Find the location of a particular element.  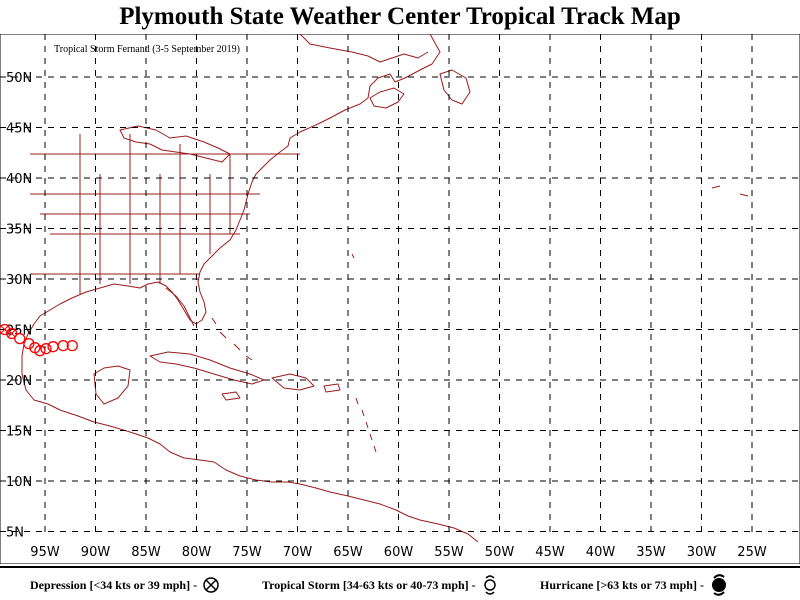

lon-label: 85W is located at coordinates (146, 552).